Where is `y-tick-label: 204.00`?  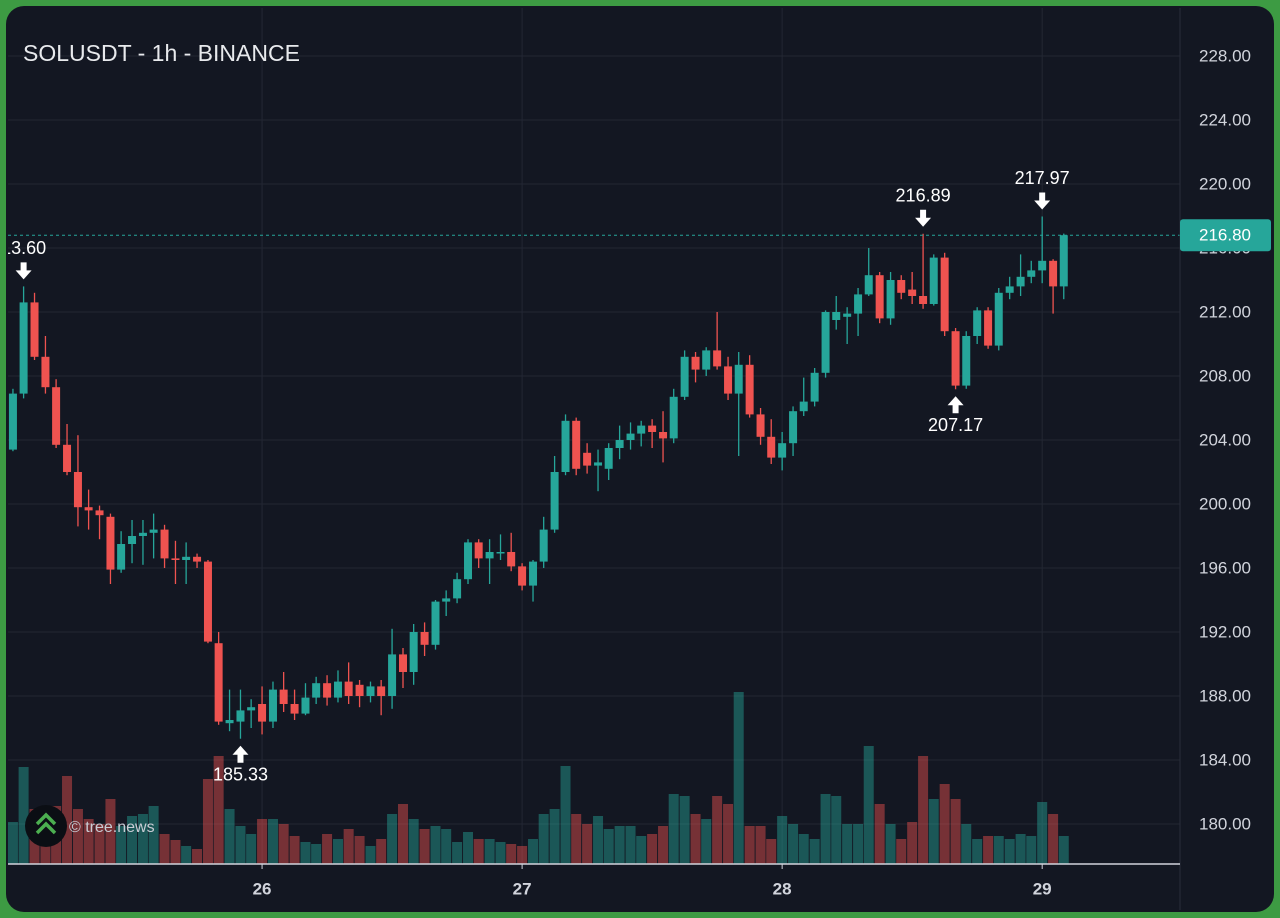
y-tick-label: 204.00 is located at coordinates (1225, 439).